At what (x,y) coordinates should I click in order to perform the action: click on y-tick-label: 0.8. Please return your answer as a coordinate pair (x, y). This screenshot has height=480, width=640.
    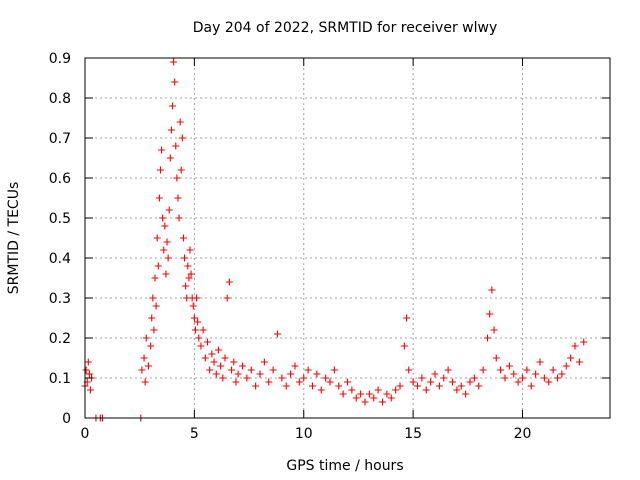
    Looking at the image, I should click on (60, 99).